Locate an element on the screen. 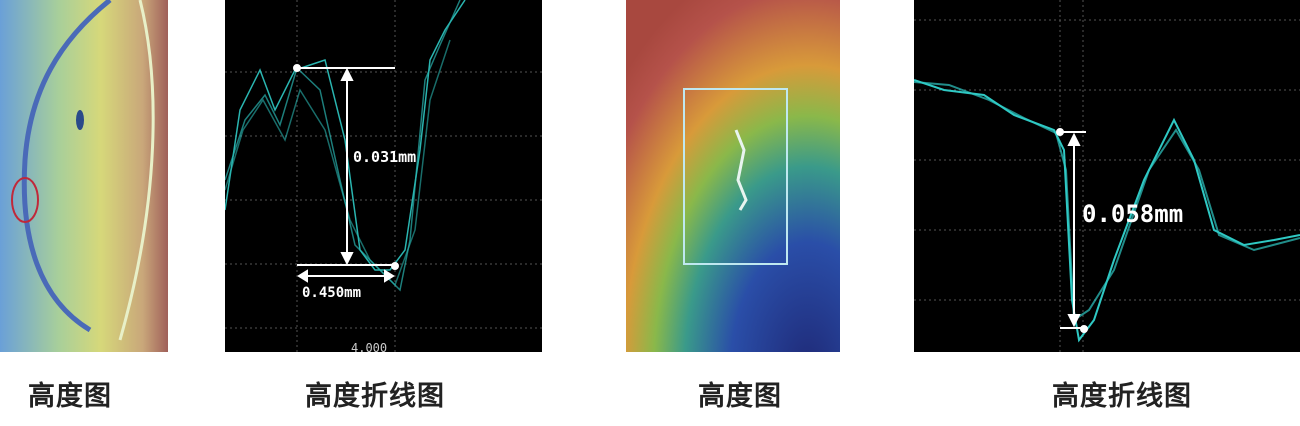 This screenshot has width=1300, height=426. width-measurement-label: 0.450mm is located at coordinates (331, 293).